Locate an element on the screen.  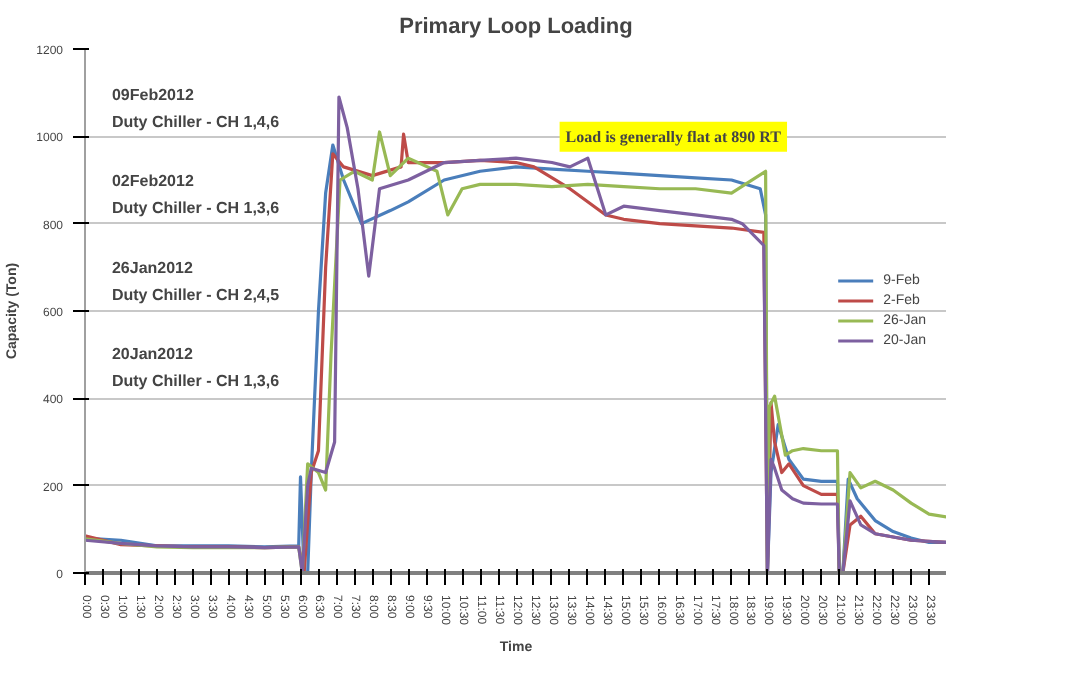
annotation: 26Jan2012 Duty Chiller - CH 2,4,5 is located at coordinates (196, 281).